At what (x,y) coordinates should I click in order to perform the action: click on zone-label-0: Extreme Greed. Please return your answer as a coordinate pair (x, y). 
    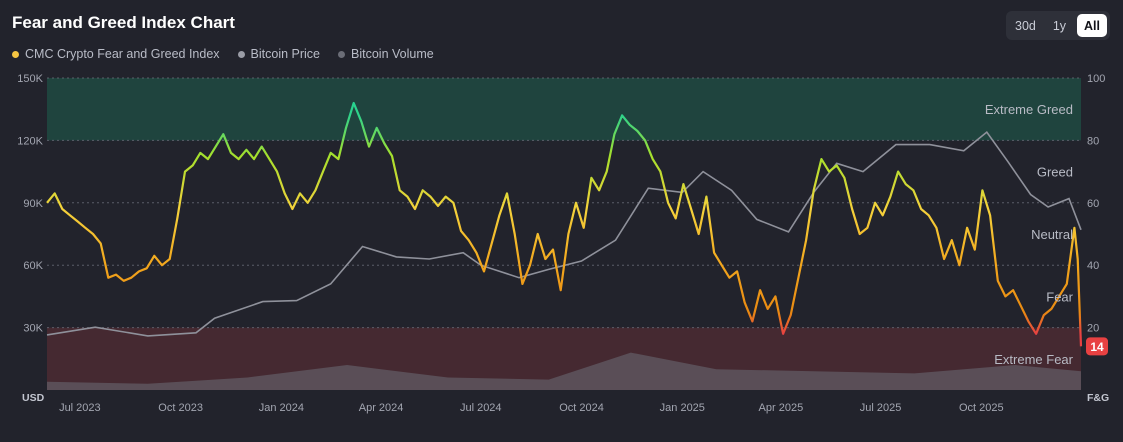
    Looking at the image, I should click on (1029, 109).